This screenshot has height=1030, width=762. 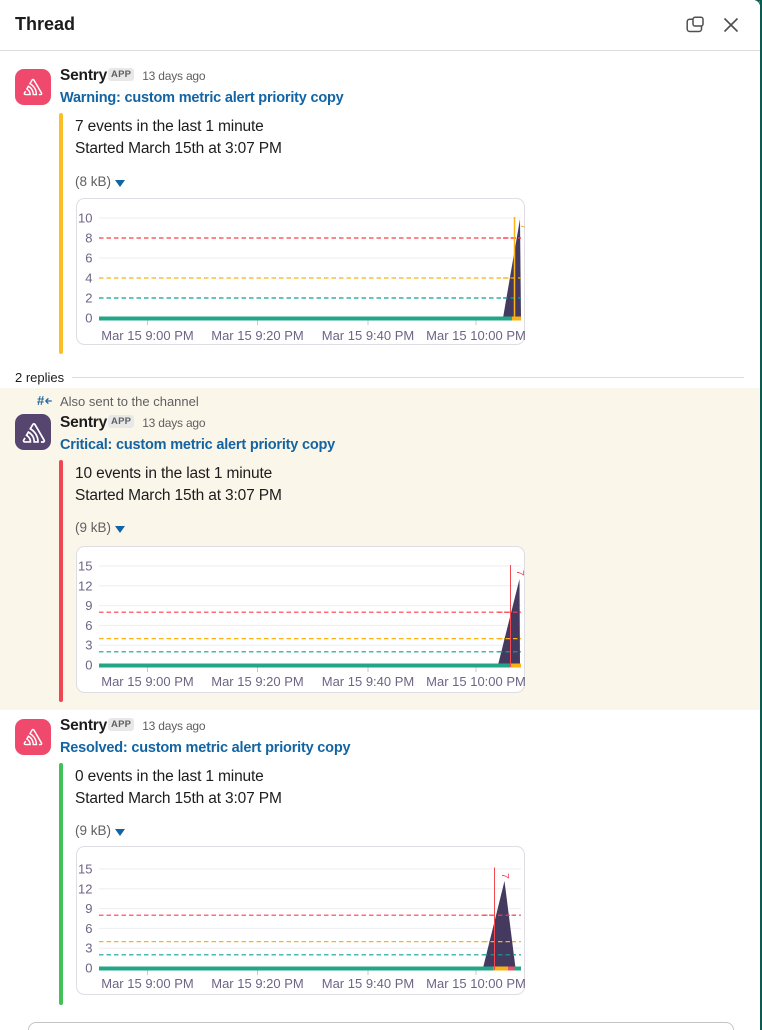 I want to click on svg-text: 4, so click(x=88, y=278).